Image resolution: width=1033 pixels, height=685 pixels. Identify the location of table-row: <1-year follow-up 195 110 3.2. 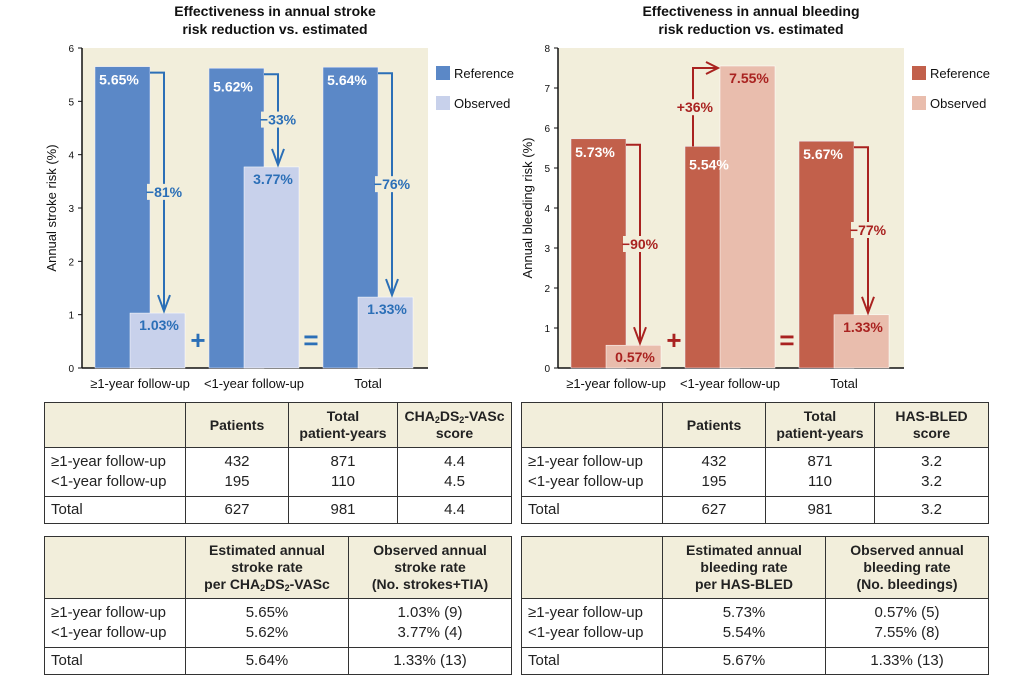
(755, 484).